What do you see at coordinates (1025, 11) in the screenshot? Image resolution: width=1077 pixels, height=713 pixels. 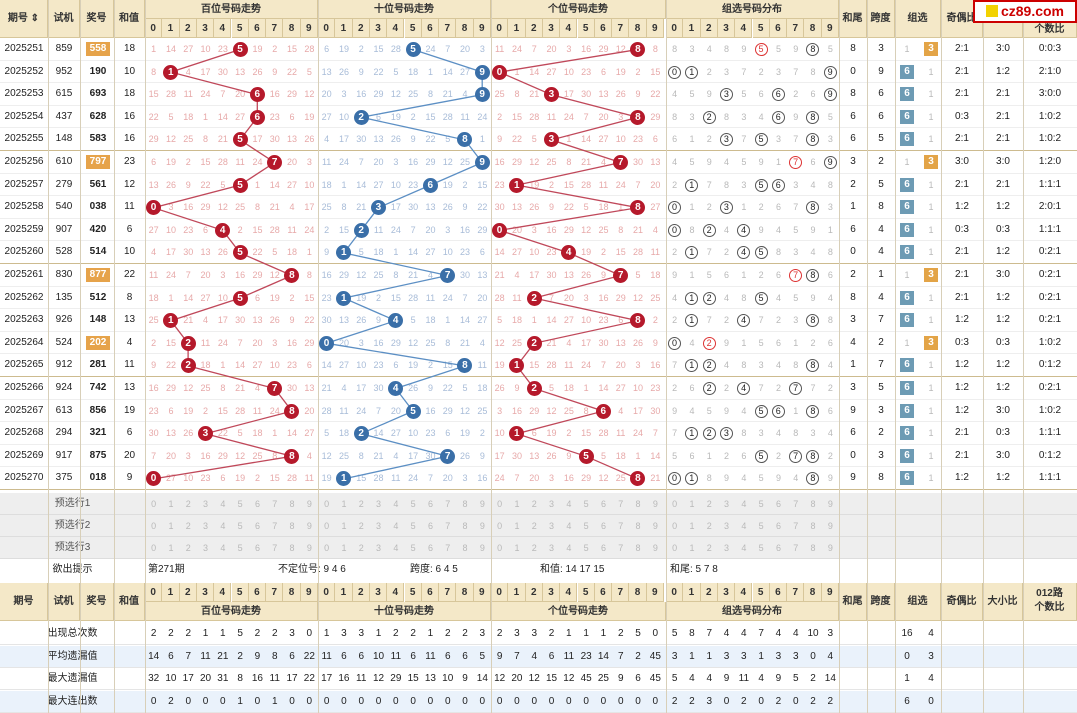 I see `site-logo: cz89.com` at bounding box center [1025, 11].